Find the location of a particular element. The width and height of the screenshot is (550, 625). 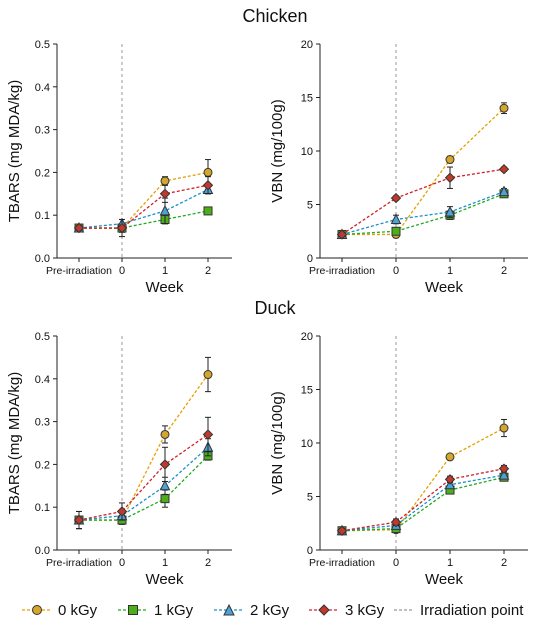

legend-item-0kgy: 0 kGy is located at coordinates (59, 610).